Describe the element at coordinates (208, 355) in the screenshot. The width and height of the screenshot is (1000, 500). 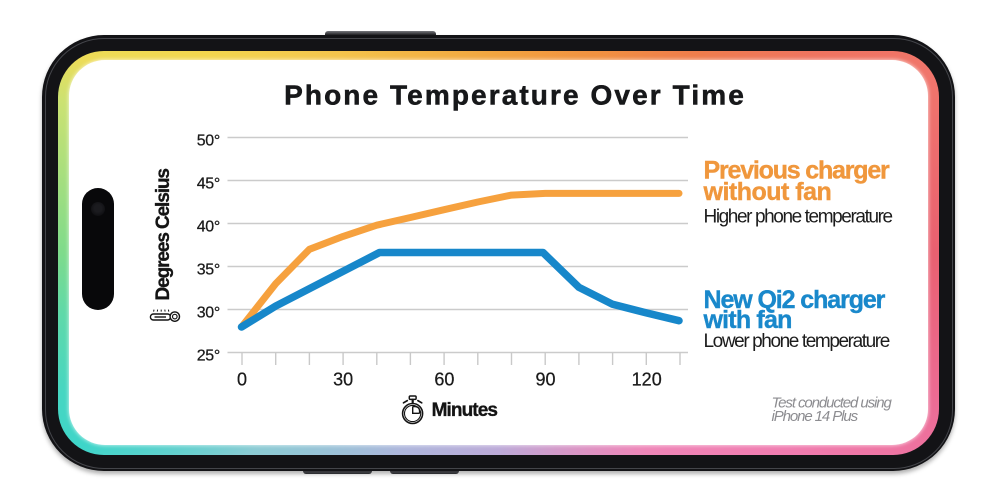
I see `svg-text: 25°` at that location.